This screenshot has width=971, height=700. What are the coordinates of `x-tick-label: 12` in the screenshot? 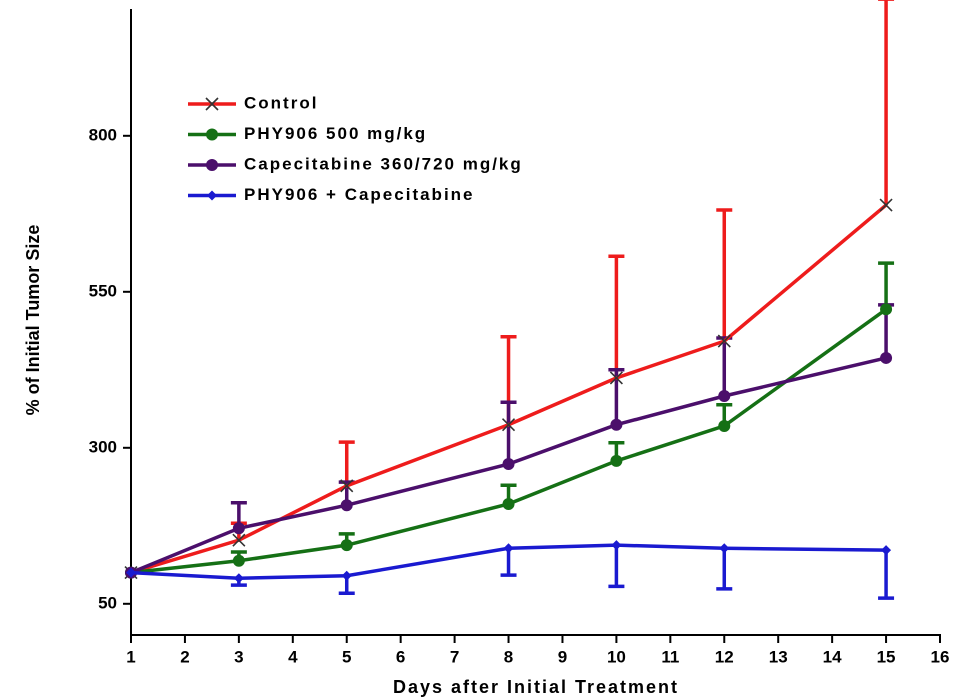 It's located at (724, 656).